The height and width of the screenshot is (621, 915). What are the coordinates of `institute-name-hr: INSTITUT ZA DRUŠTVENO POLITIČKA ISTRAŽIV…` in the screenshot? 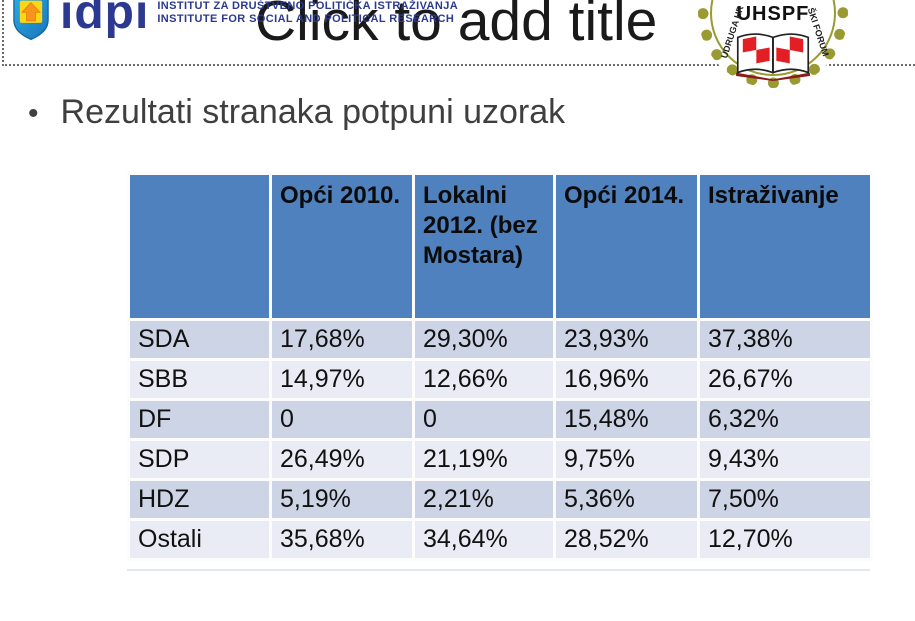 It's located at (308, 6).